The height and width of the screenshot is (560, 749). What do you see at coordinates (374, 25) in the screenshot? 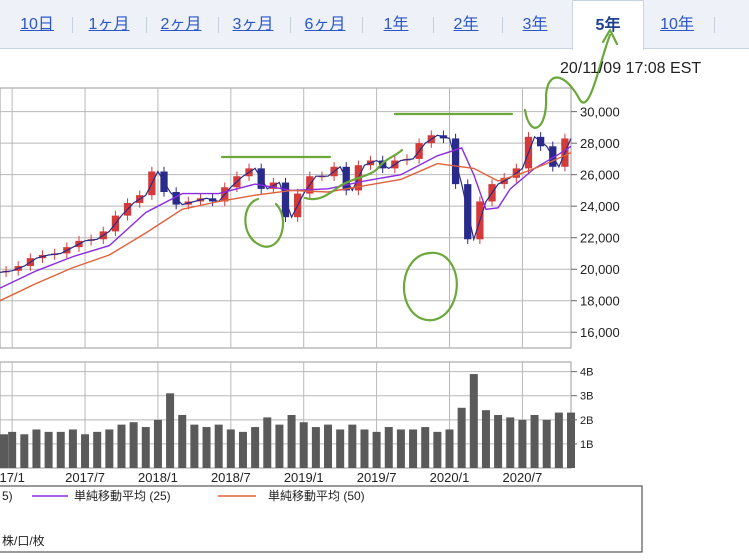
I see `period-tab-bar: 10日 1ヶ月 2ヶ月 3ヶ月 6ヶ月 1年 2年 3年 5年 10年` at bounding box center [374, 25].